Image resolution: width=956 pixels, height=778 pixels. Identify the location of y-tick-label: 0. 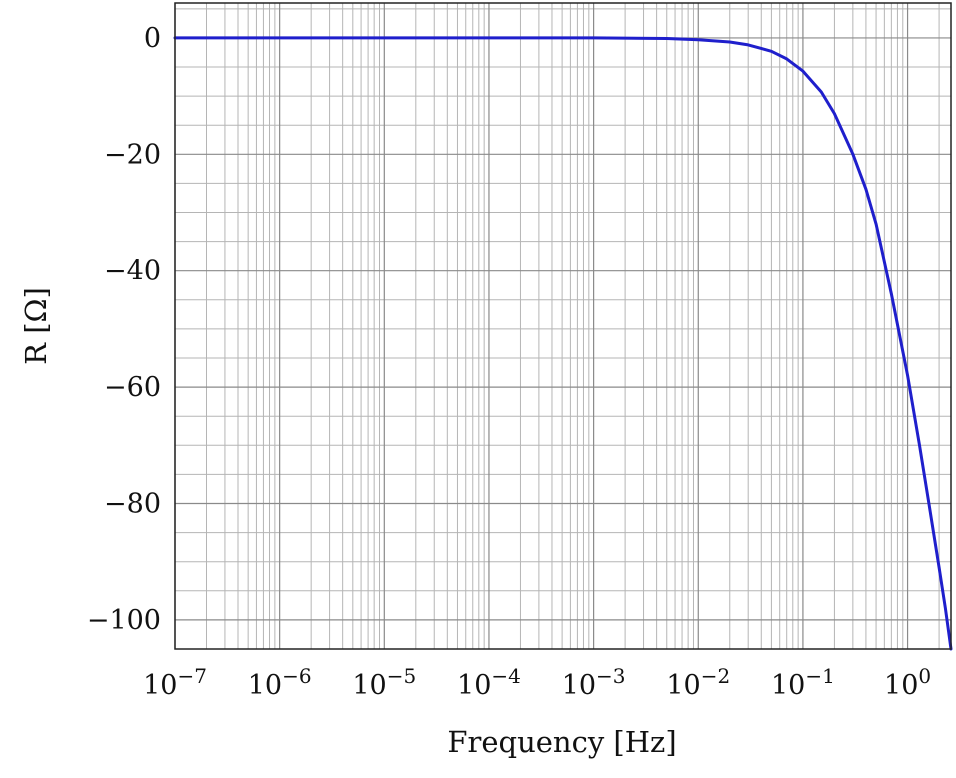
(152, 38).